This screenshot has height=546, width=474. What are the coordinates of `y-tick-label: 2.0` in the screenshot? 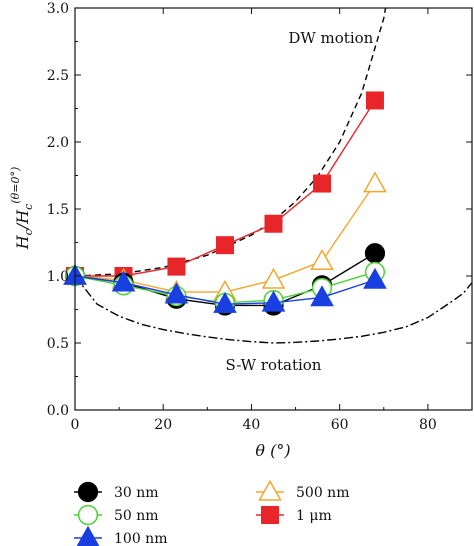 It's located at (58, 143).